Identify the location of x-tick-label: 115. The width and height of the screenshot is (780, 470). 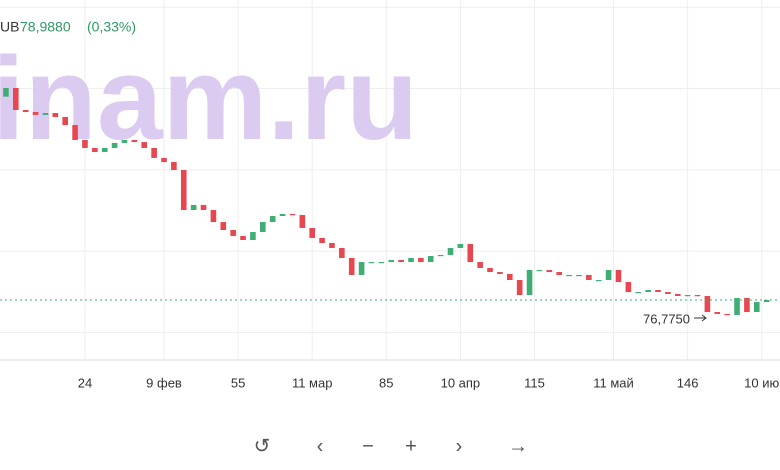
(534, 382).